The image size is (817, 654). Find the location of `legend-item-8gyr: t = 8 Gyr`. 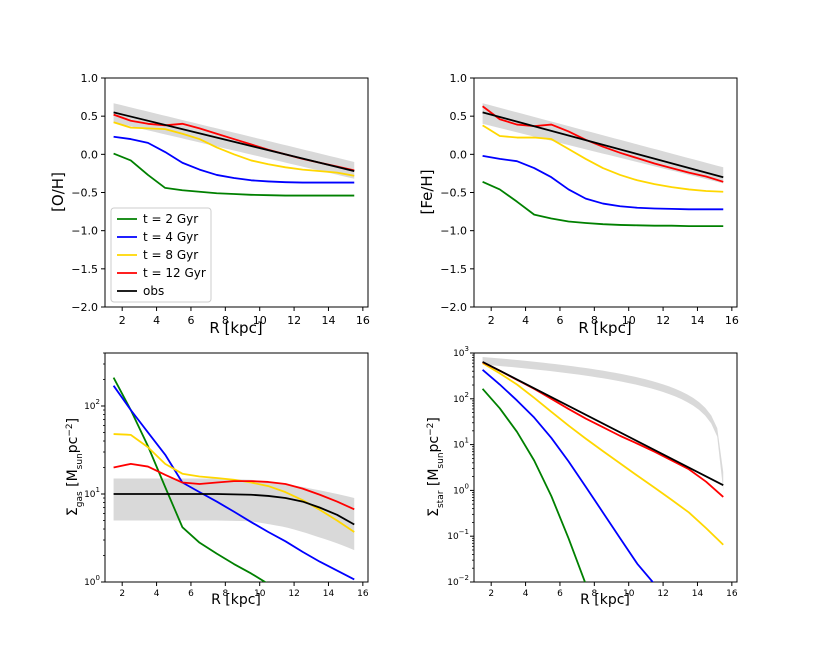

legend-item-8gyr: t = 8 Gyr is located at coordinates (157, 255).